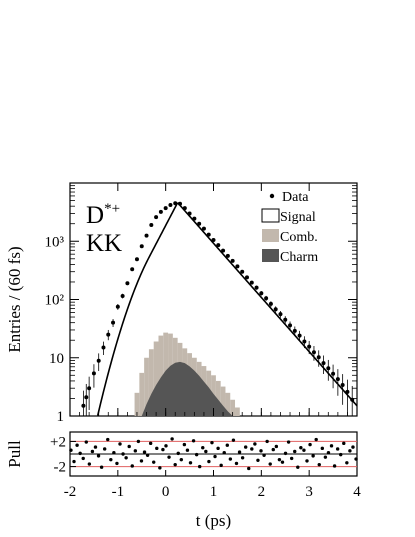  I want to click on pull-y-tick-label: -2, so click(60, 468).